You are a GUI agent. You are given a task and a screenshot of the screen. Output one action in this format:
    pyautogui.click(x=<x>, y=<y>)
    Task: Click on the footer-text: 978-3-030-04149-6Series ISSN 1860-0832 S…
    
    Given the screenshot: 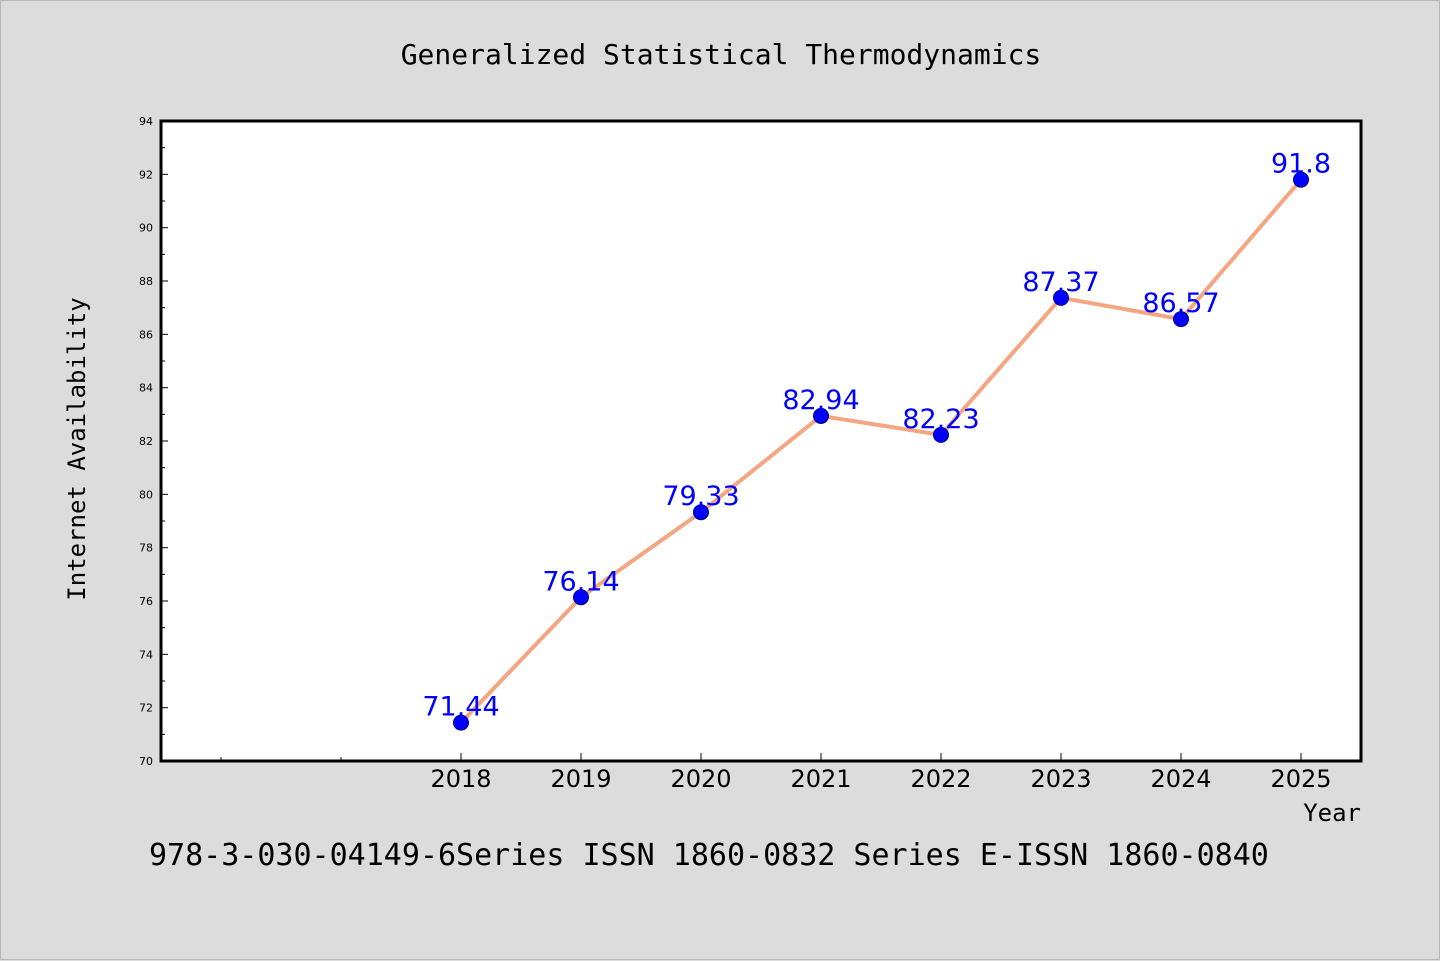 What is the action you would take?
    pyautogui.click(x=709, y=855)
    